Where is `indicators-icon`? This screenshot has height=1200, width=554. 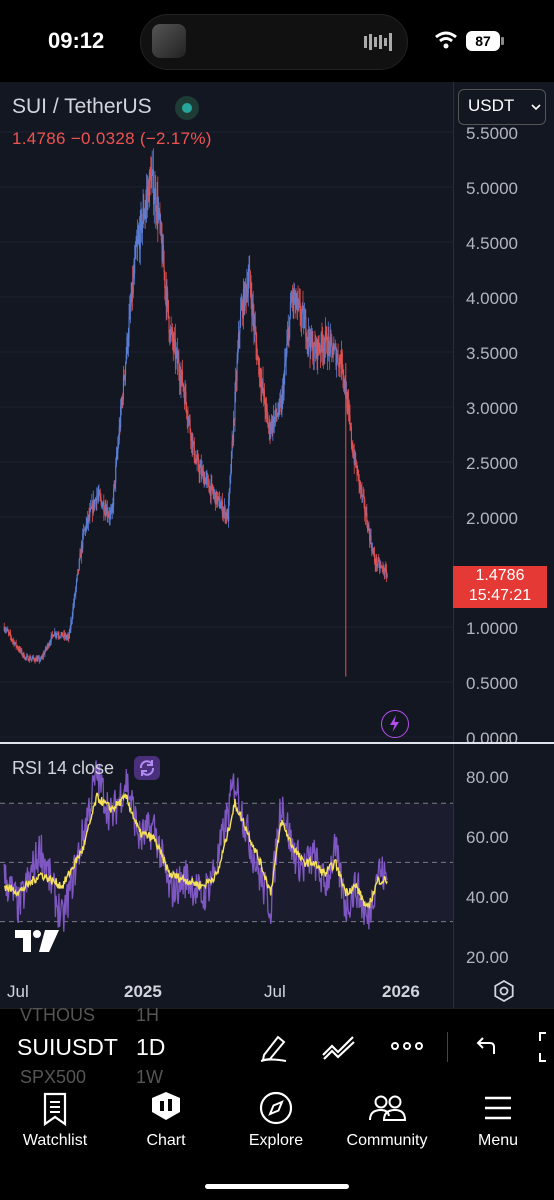 indicators-icon is located at coordinates (339, 1047).